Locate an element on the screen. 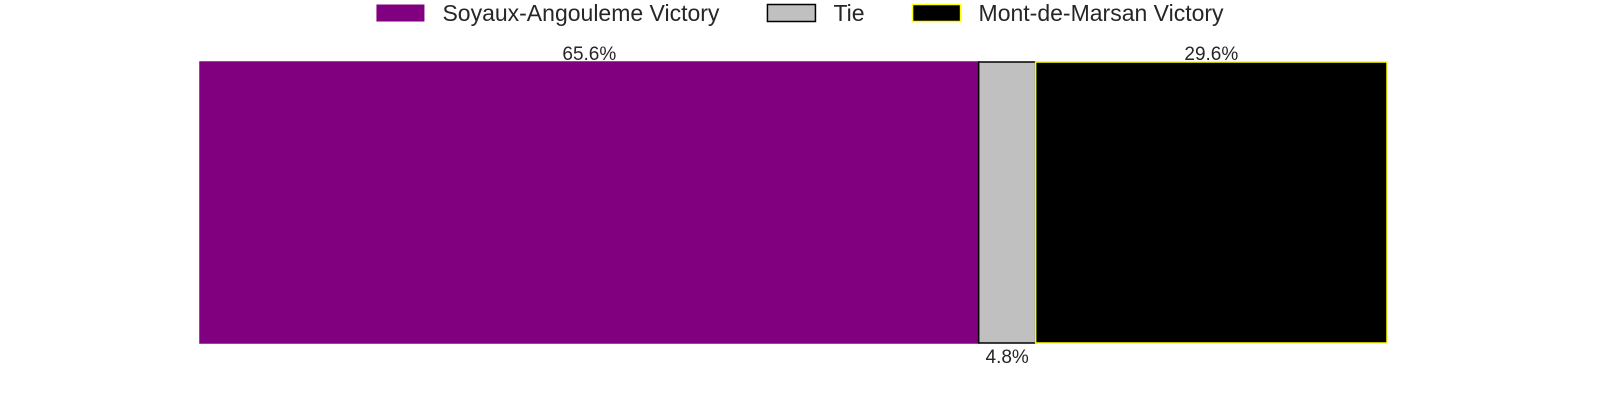  legend-label-mont-de-marsan-victory: Mont-de-Marsan Victory is located at coordinates (1101, 13).